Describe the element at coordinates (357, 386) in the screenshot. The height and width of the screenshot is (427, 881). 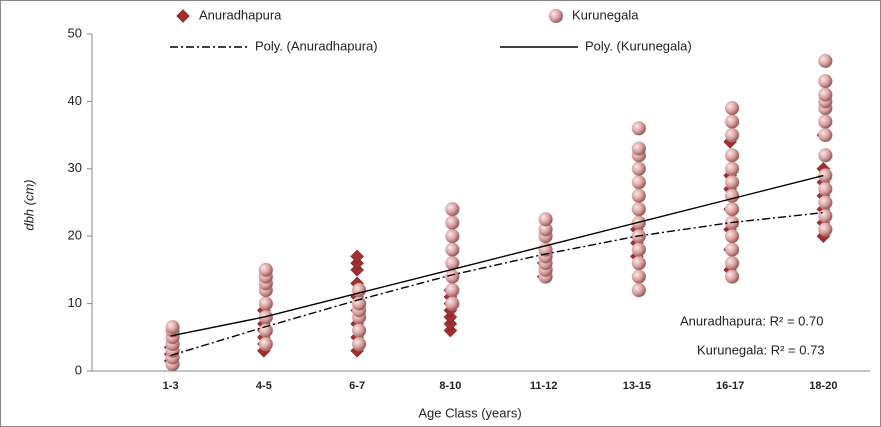
I see `x-tick-label: 6-7` at that location.